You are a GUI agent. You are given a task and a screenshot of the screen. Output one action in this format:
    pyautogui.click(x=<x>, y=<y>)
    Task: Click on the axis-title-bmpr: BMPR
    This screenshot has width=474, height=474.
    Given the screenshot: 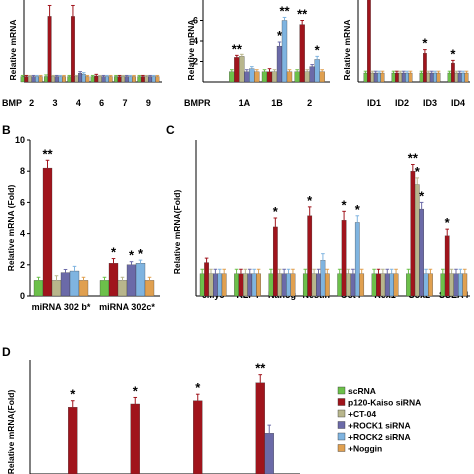 What is the action you would take?
    pyautogui.click(x=197, y=103)
    